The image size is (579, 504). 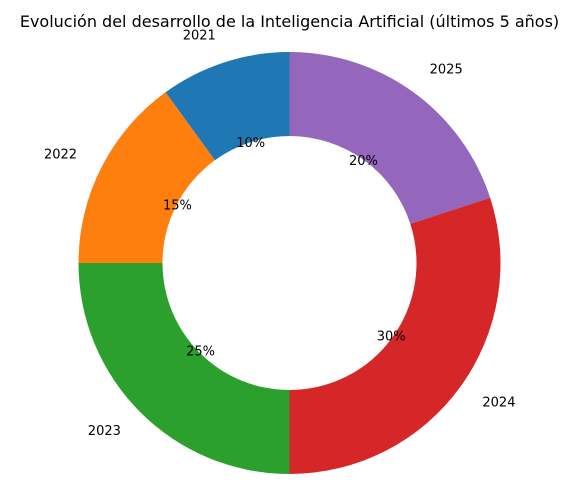 I want to click on percent-label-2021: 10%, so click(x=250, y=143).